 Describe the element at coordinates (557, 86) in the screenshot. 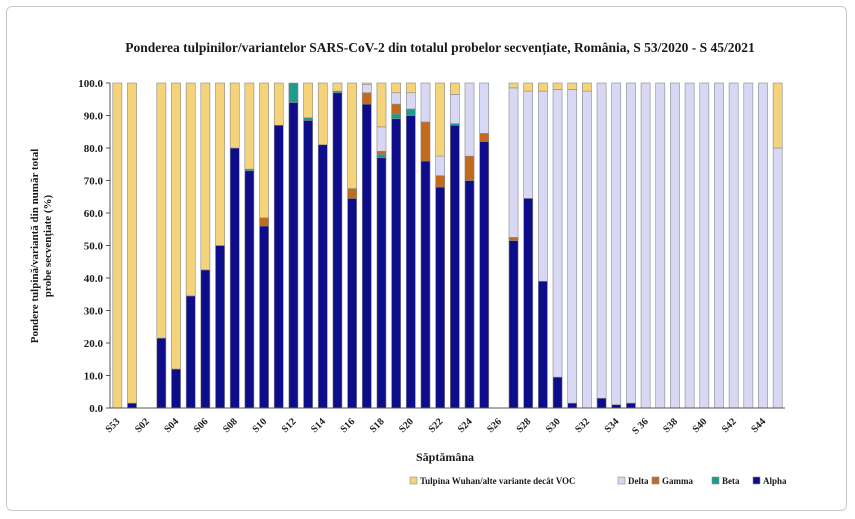

I see `bar-segment-tulpina-s30` at that location.